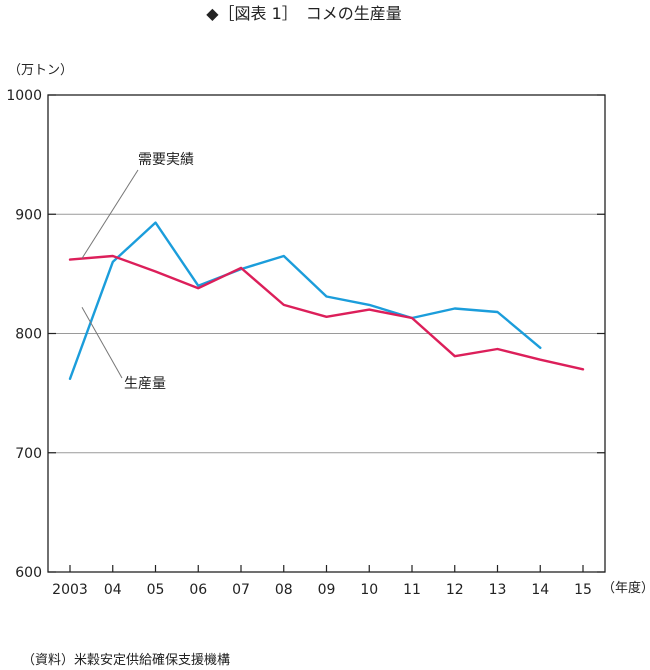 Image resolution: width=650 pixels, height=670 pixels. What do you see at coordinates (198, 590) in the screenshot?
I see `x-tick-label: 06` at bounding box center [198, 590].